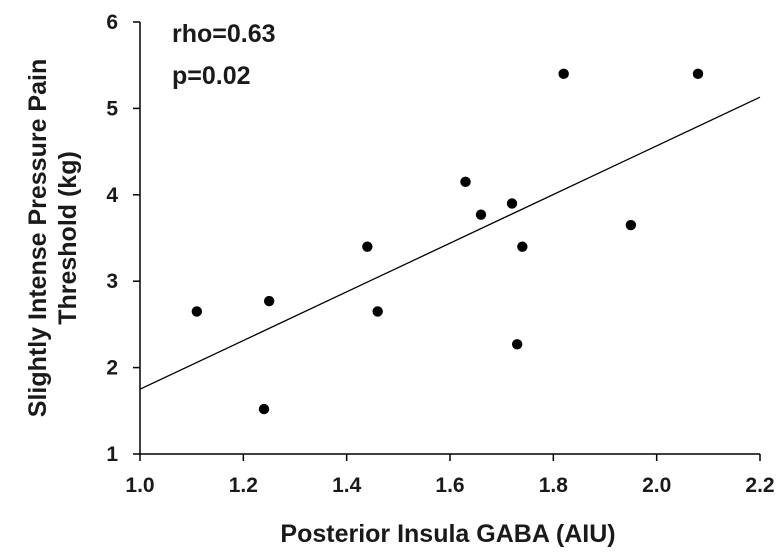 This screenshot has width=781, height=553. What do you see at coordinates (112, 108) in the screenshot?
I see `y-tick-label: 5` at bounding box center [112, 108].